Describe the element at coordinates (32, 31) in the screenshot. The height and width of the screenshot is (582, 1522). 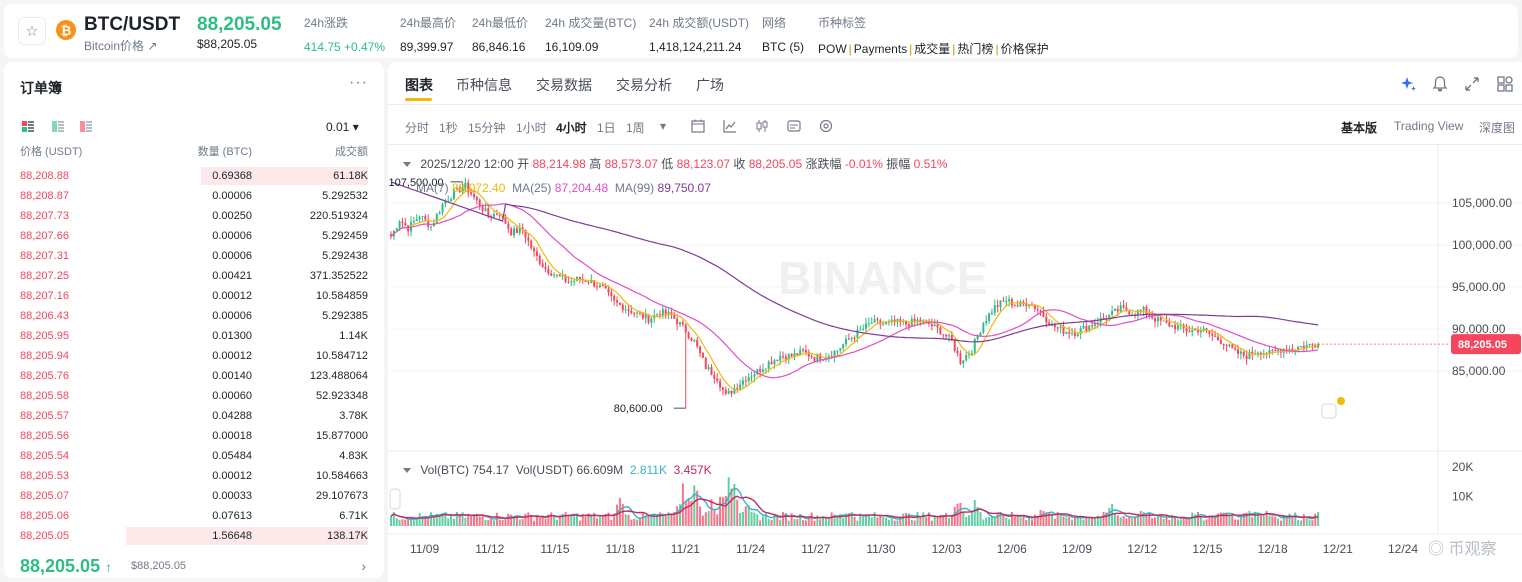
I see `favorite-star-button: ☆` at that location.